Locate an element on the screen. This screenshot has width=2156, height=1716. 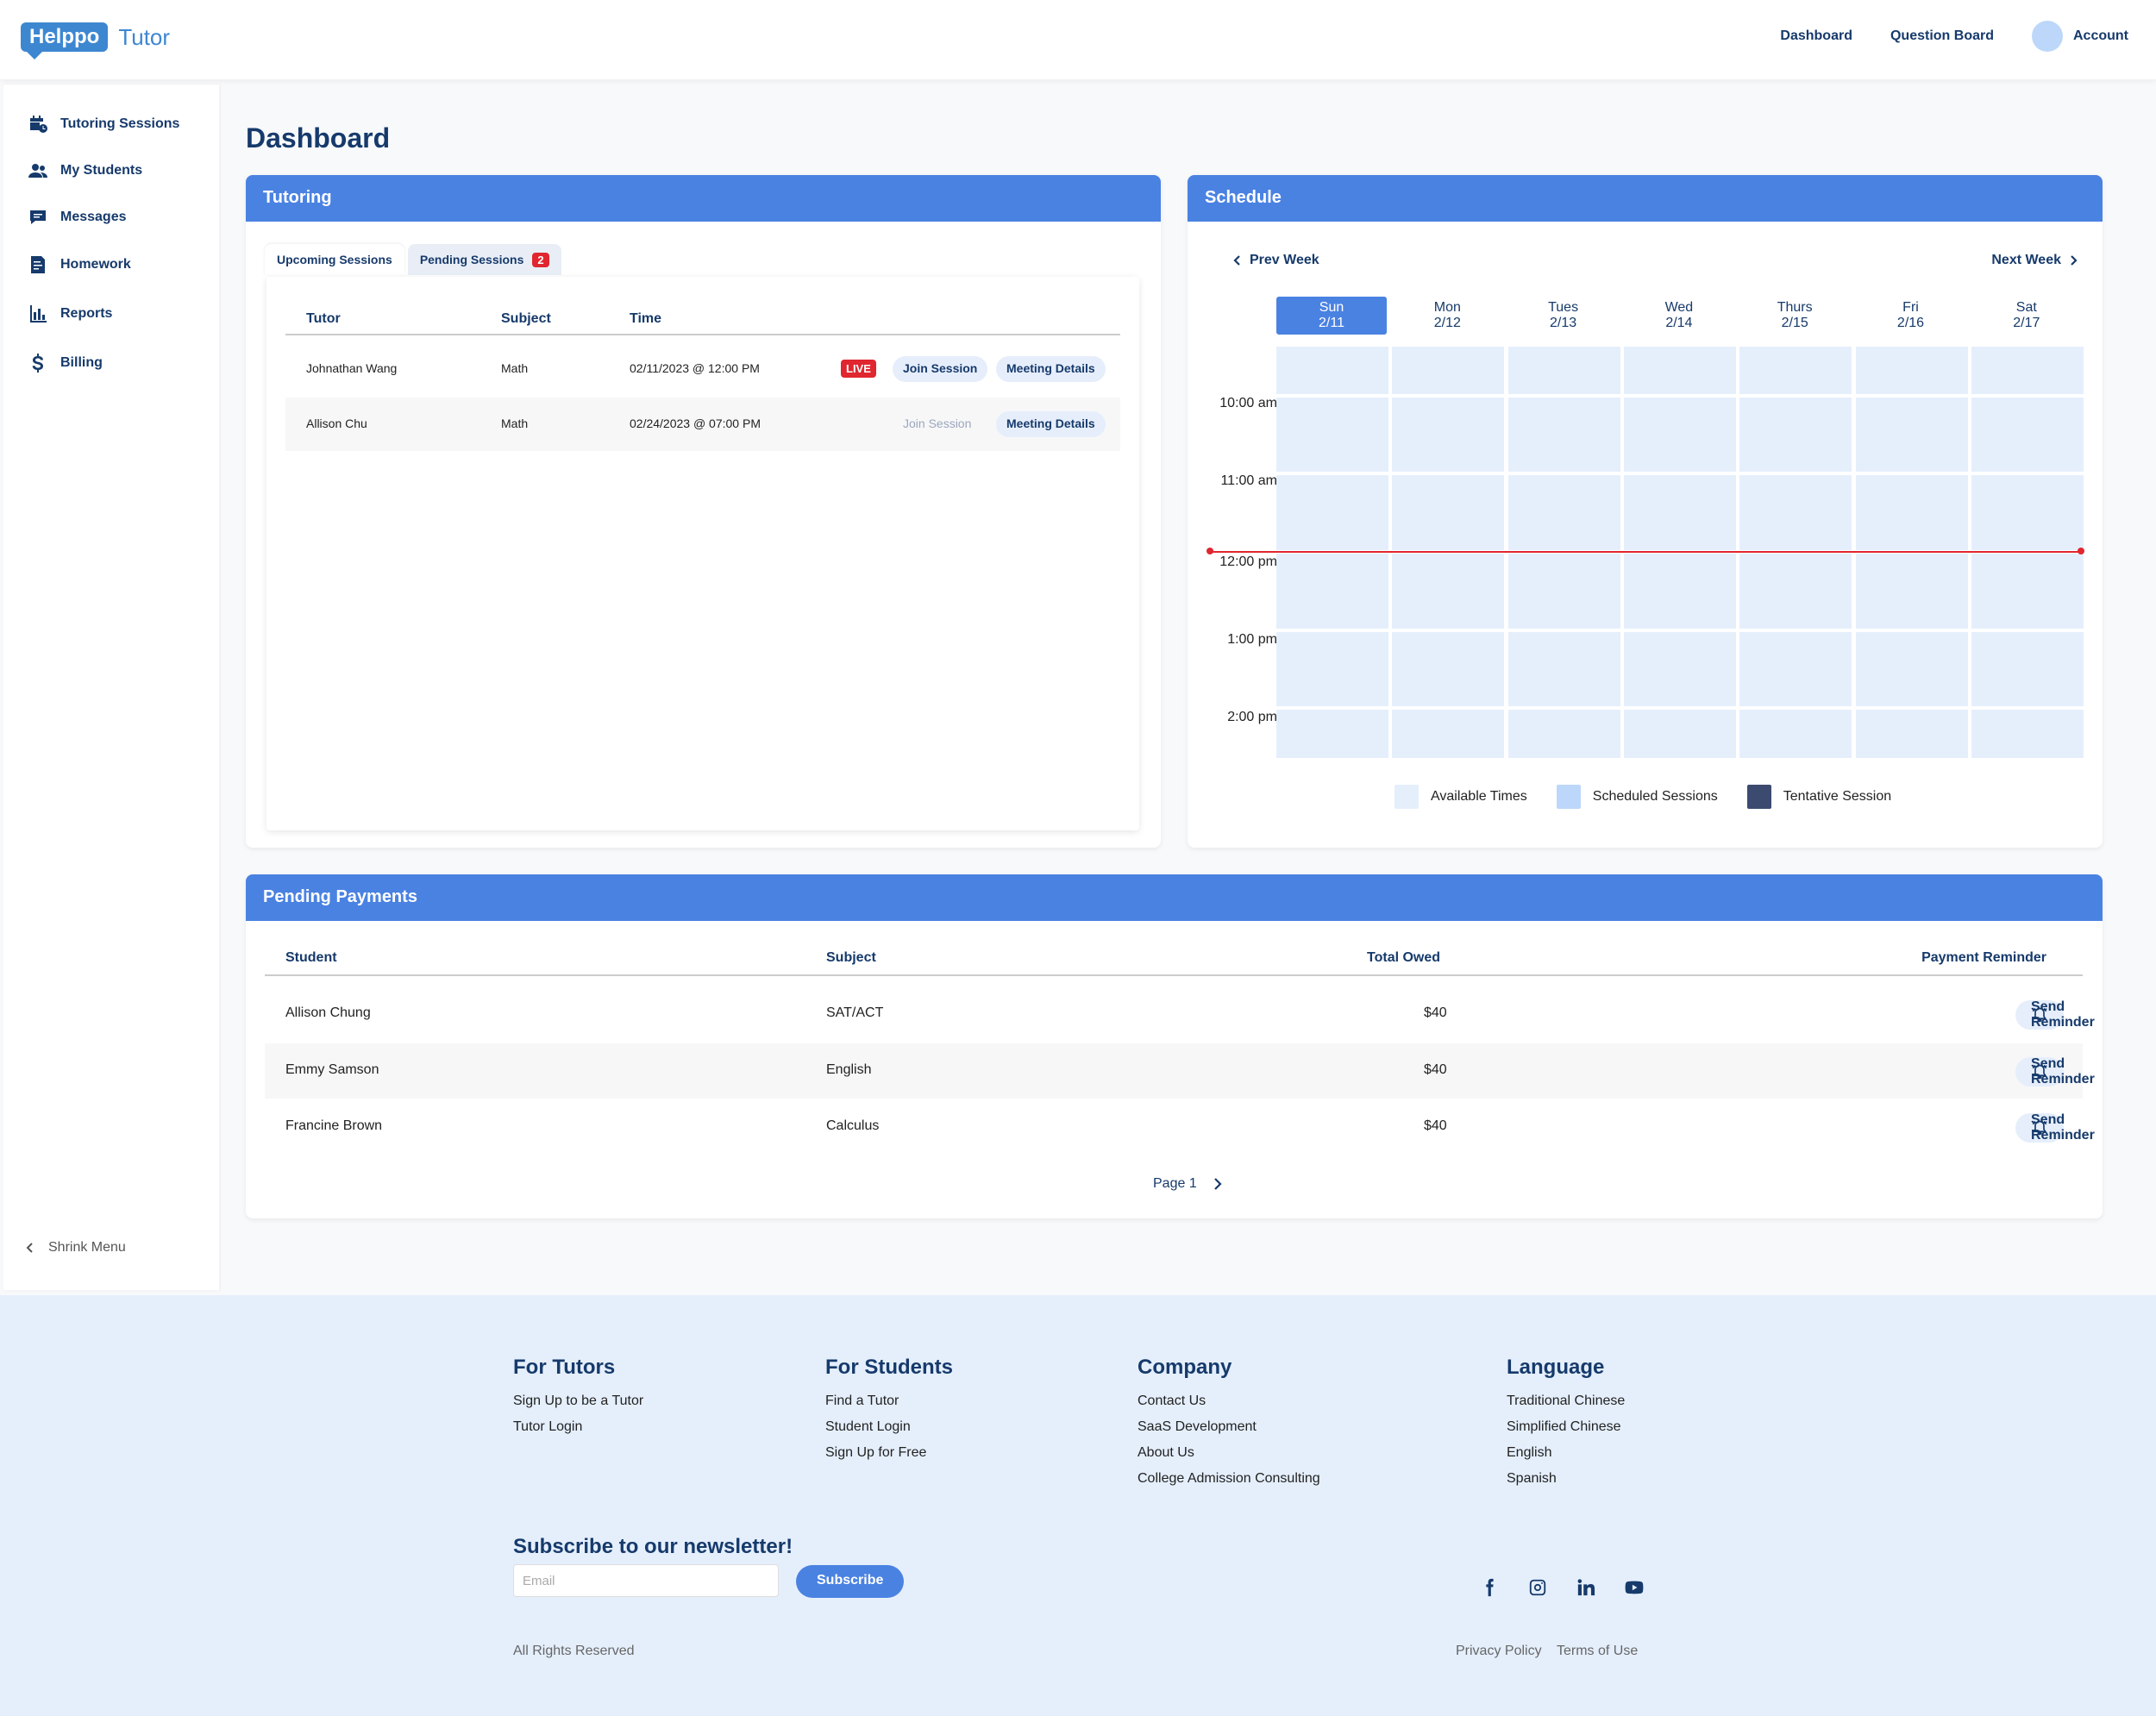
subscribe-button: Subscribe is located at coordinates (850, 1581).